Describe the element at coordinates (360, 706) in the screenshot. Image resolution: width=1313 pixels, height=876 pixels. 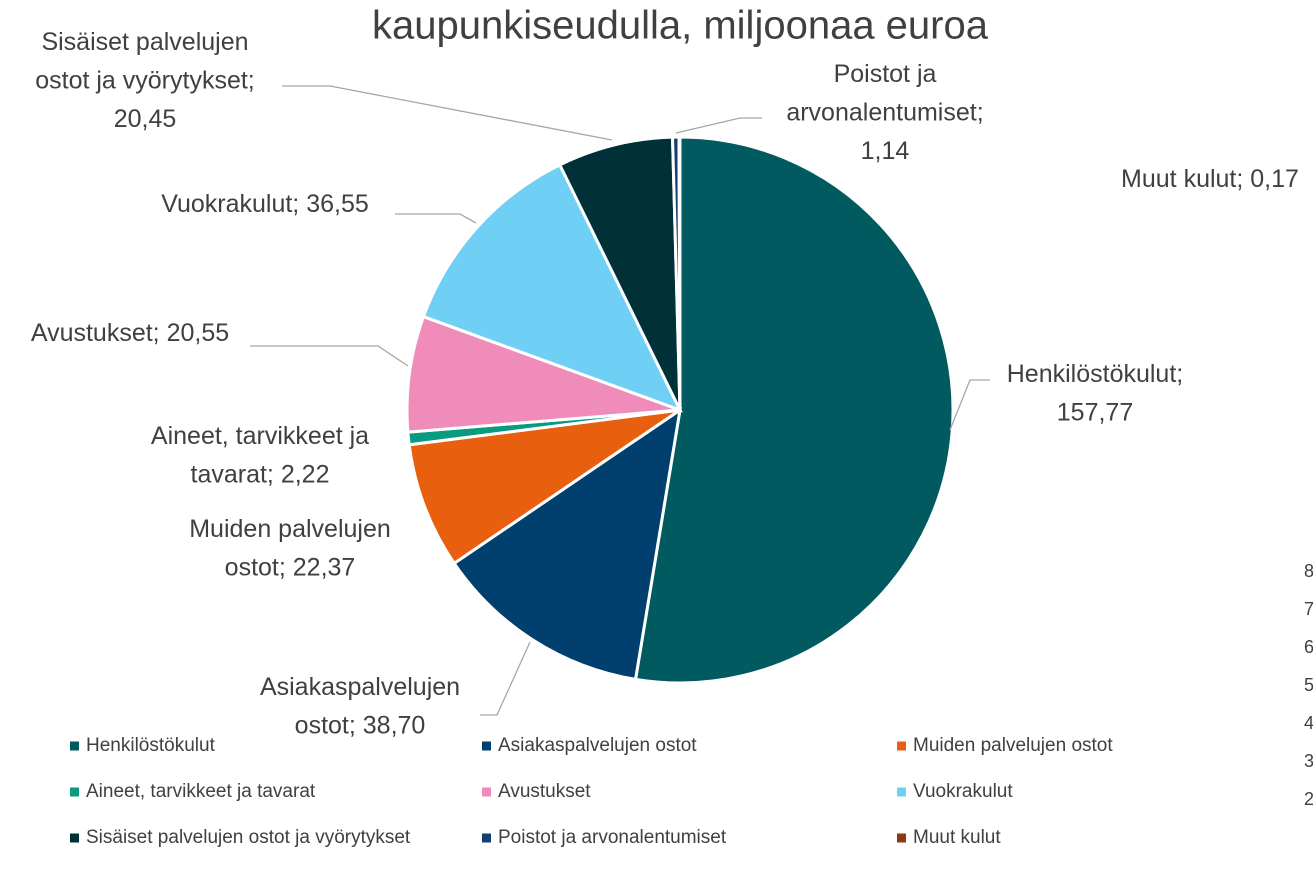
I see `data-label: Asiakaspalvelujen ostot; 38,70` at that location.